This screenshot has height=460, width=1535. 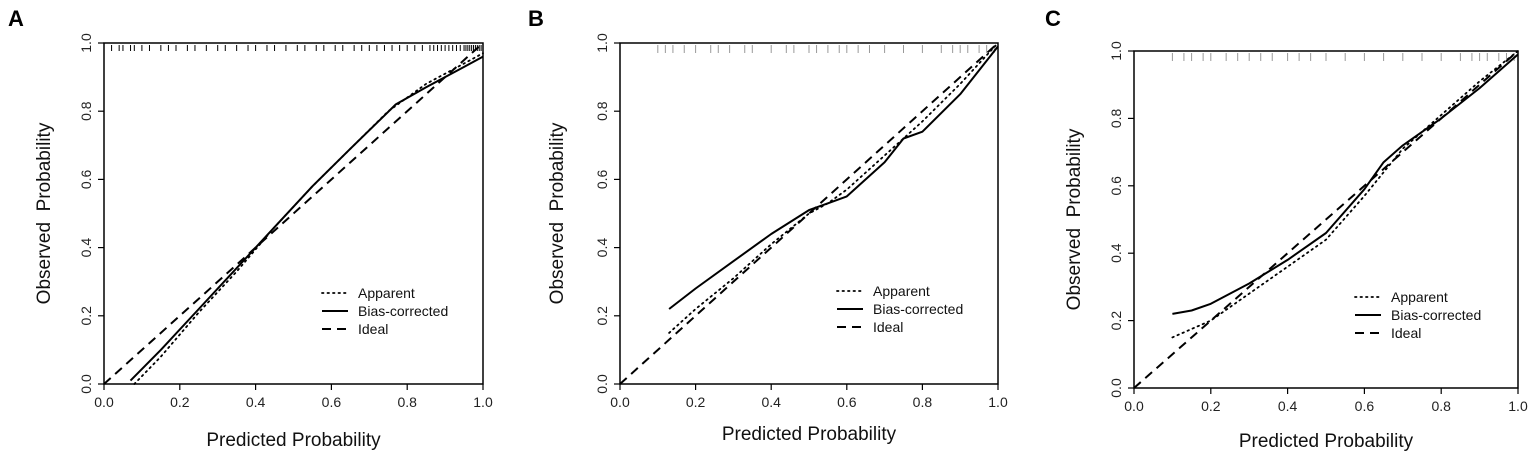 What do you see at coordinates (1053, 18) in the screenshot?
I see `panel-letter: C` at bounding box center [1053, 18].